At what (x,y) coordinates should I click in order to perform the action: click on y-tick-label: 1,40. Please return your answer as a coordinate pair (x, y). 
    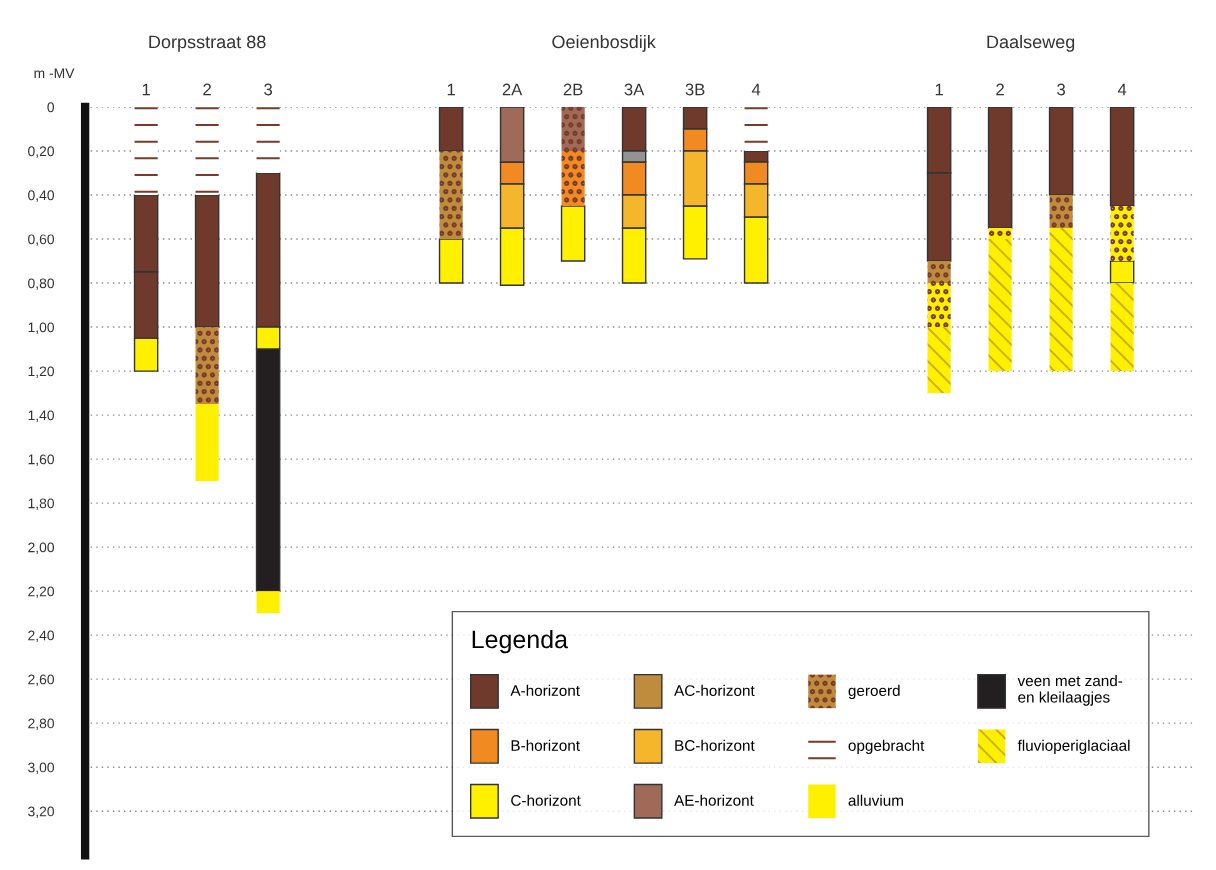
    Looking at the image, I should click on (41, 416).